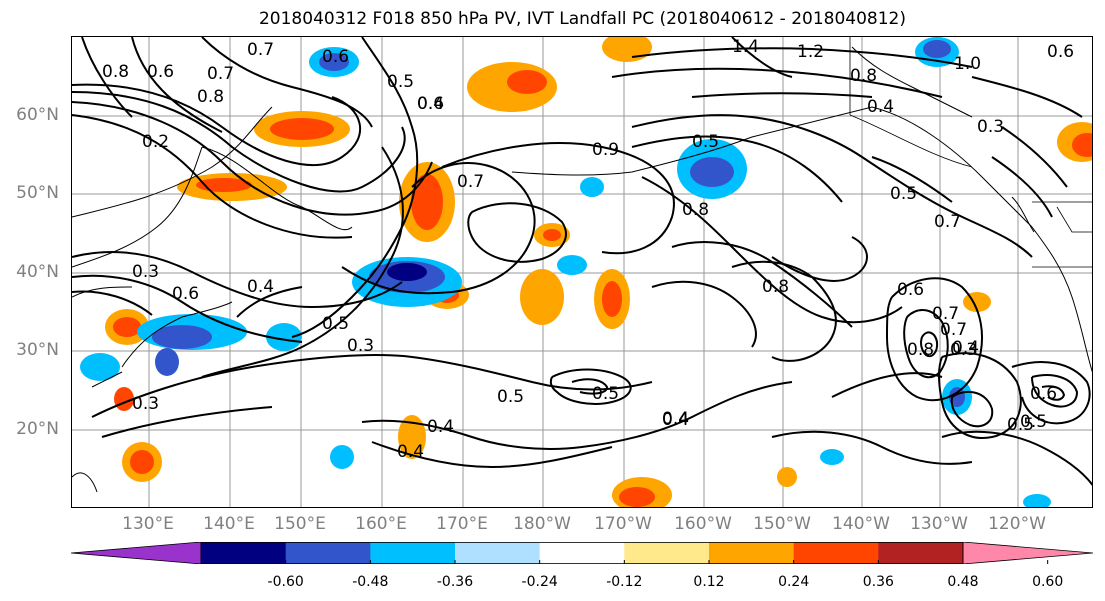 The width and height of the screenshot is (1105, 601). What do you see at coordinates (285, 582) in the screenshot?
I see `colorbar-tick-label: -0.60` at bounding box center [285, 582].